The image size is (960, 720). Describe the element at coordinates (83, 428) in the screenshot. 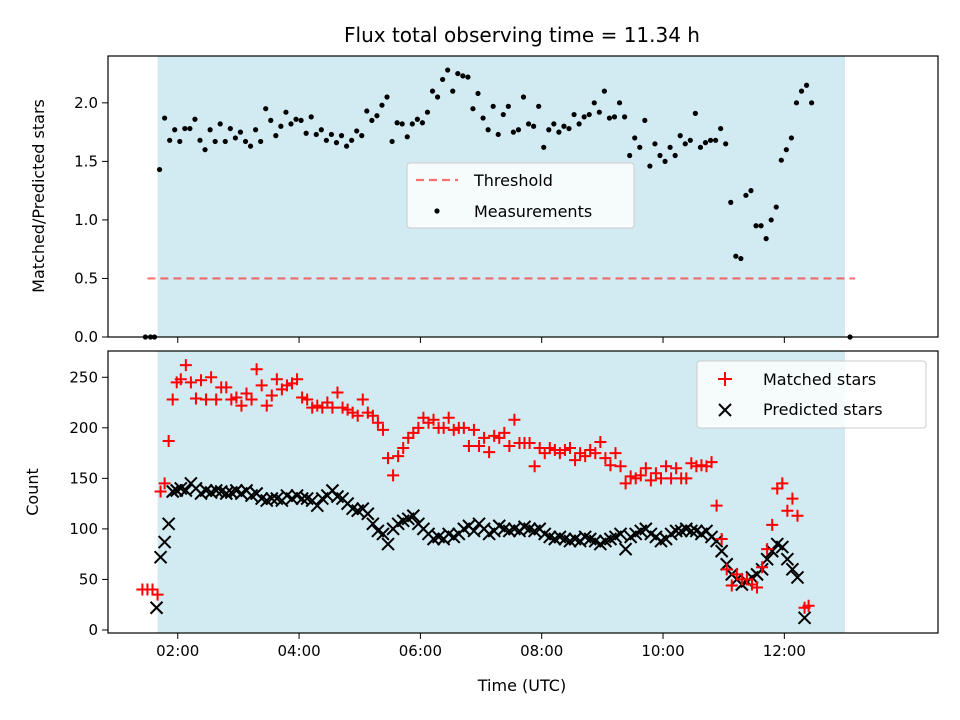

I see `count-y-tick-label: 200` at that location.